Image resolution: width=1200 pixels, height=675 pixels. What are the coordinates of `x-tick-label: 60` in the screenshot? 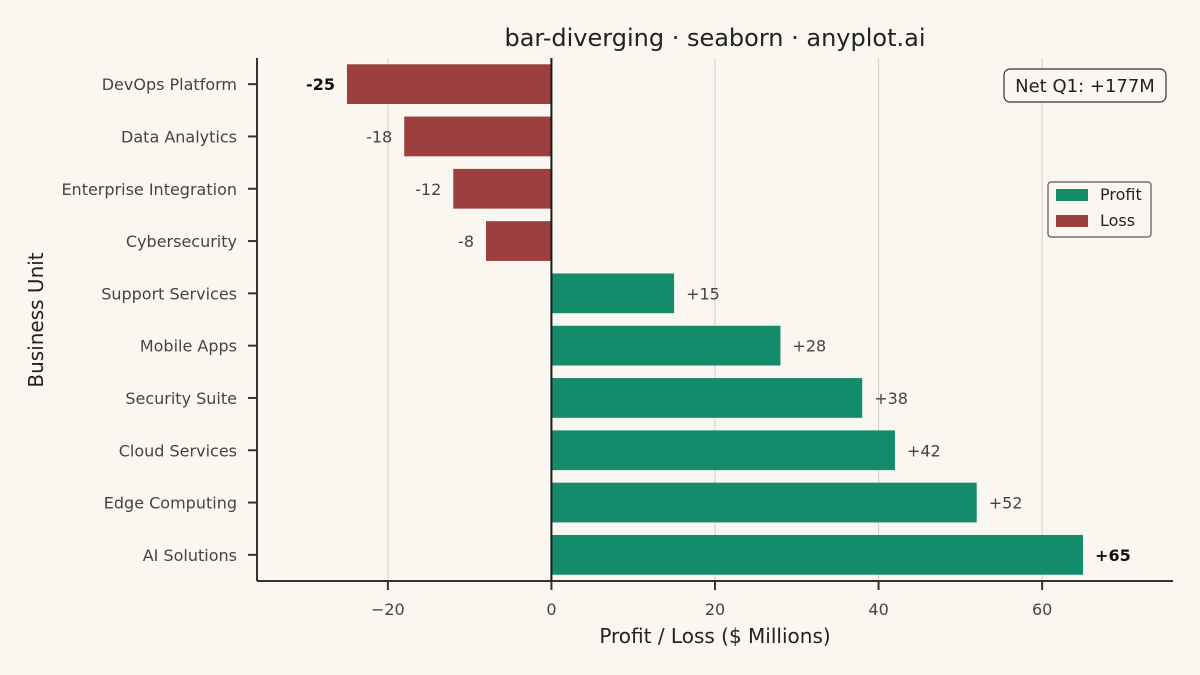 It's located at (1042, 609).